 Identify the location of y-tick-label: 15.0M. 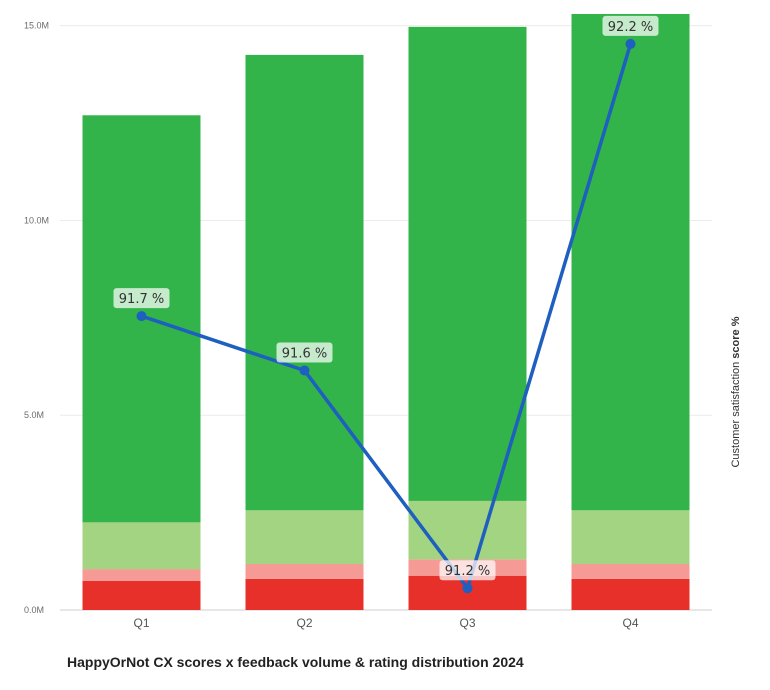
(36, 26).